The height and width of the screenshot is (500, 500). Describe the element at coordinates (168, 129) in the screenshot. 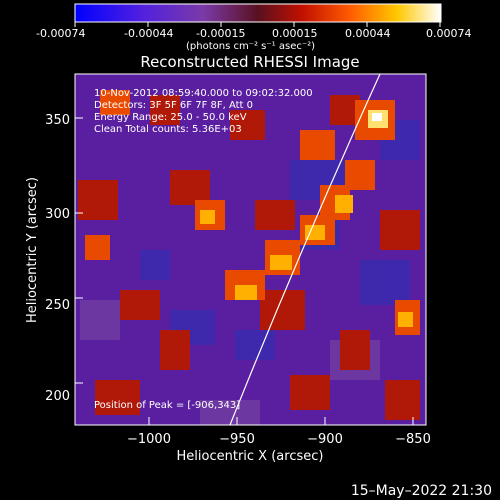

I see `info-line-clean: Clean Total counts: 5.36E+03` at that location.